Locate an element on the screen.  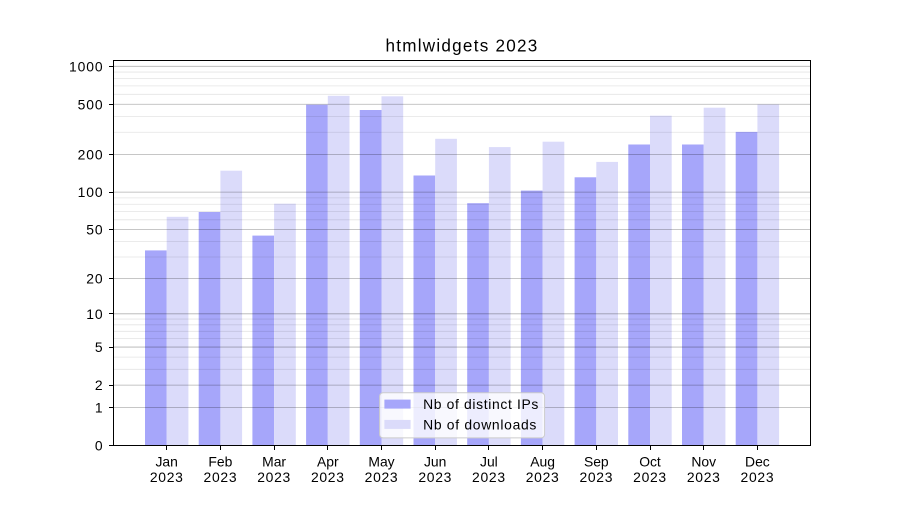
svg-text: 20 is located at coordinates (94, 278).